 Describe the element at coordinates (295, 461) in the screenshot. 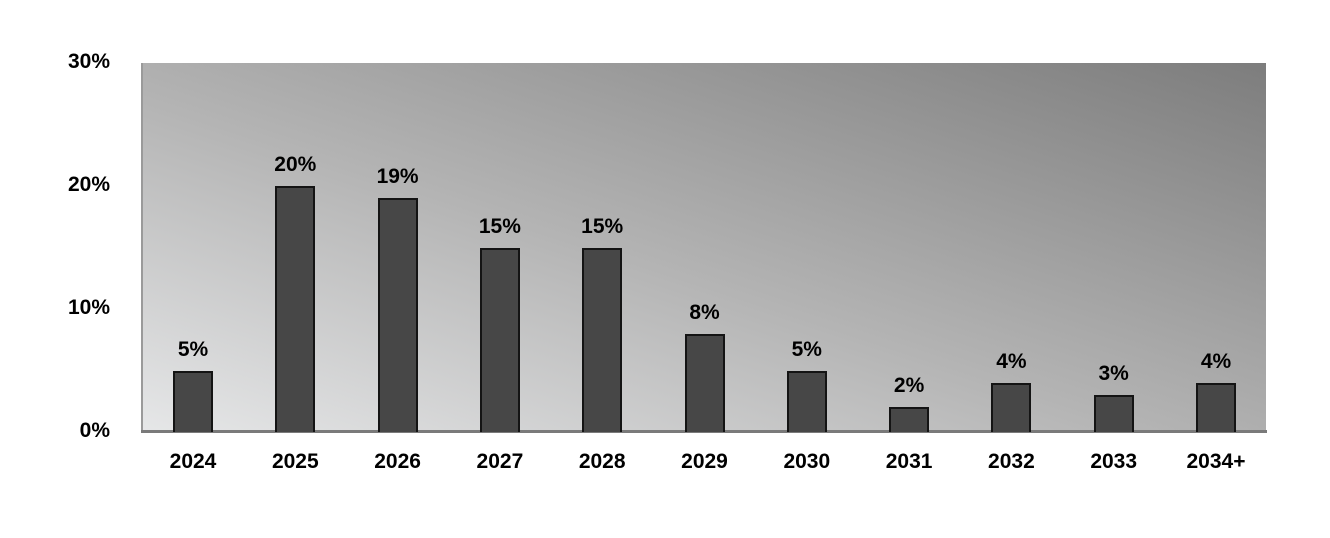

I see `x-tick-label: 2025` at that location.